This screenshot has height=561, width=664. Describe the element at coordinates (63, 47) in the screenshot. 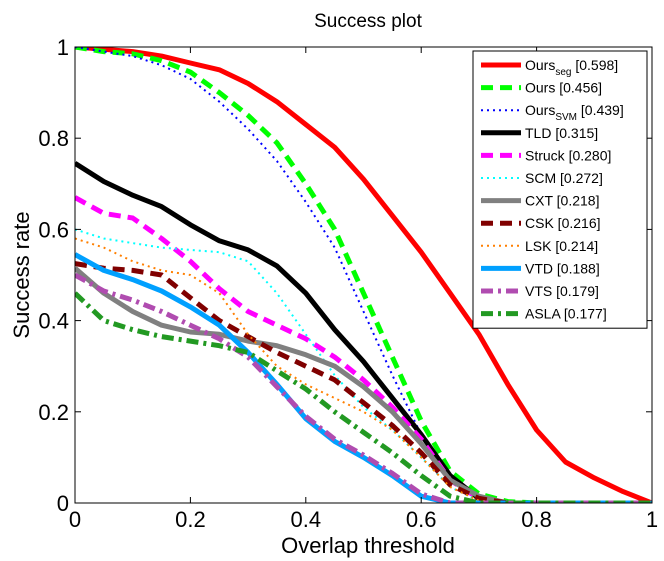

I see `y-tick-label: 1` at that location.